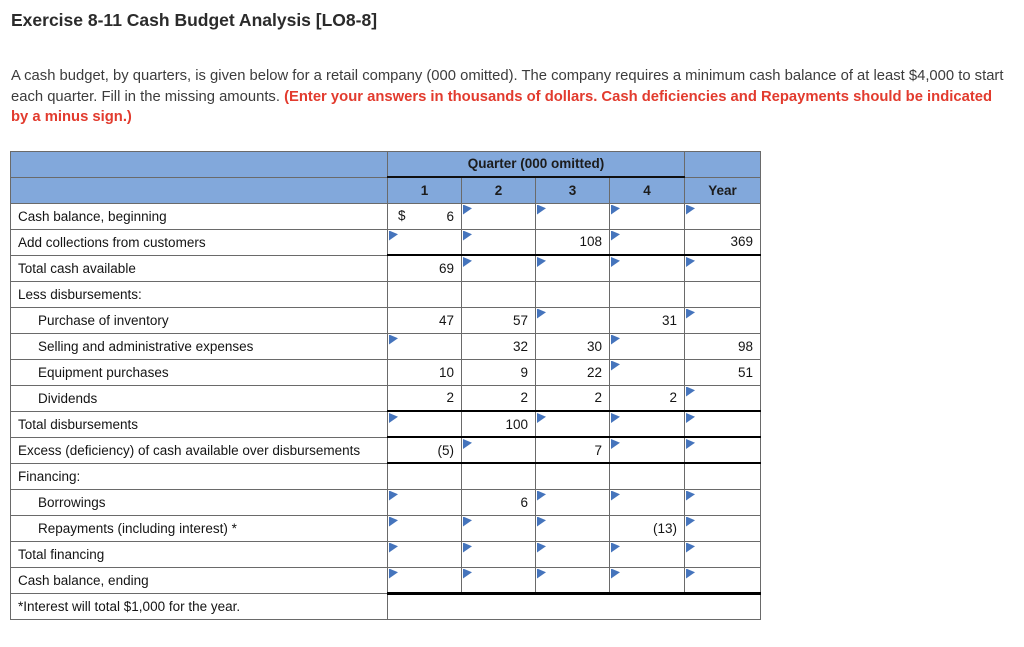 This screenshot has height=647, width=1024. What do you see at coordinates (199, 502) in the screenshot?
I see `row-label: Borrowings` at bounding box center [199, 502].